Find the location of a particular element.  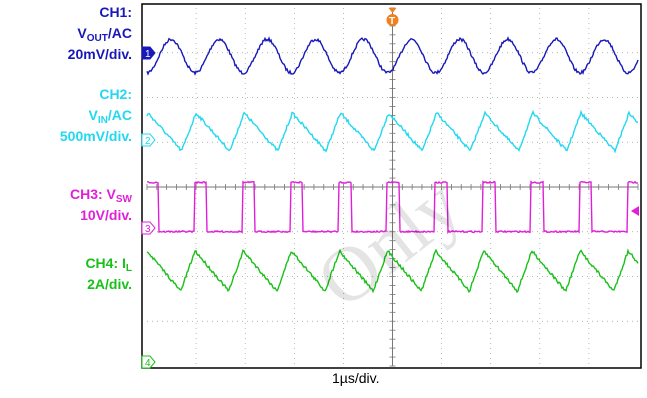

waveform-ch1 is located at coordinates (392, 56).